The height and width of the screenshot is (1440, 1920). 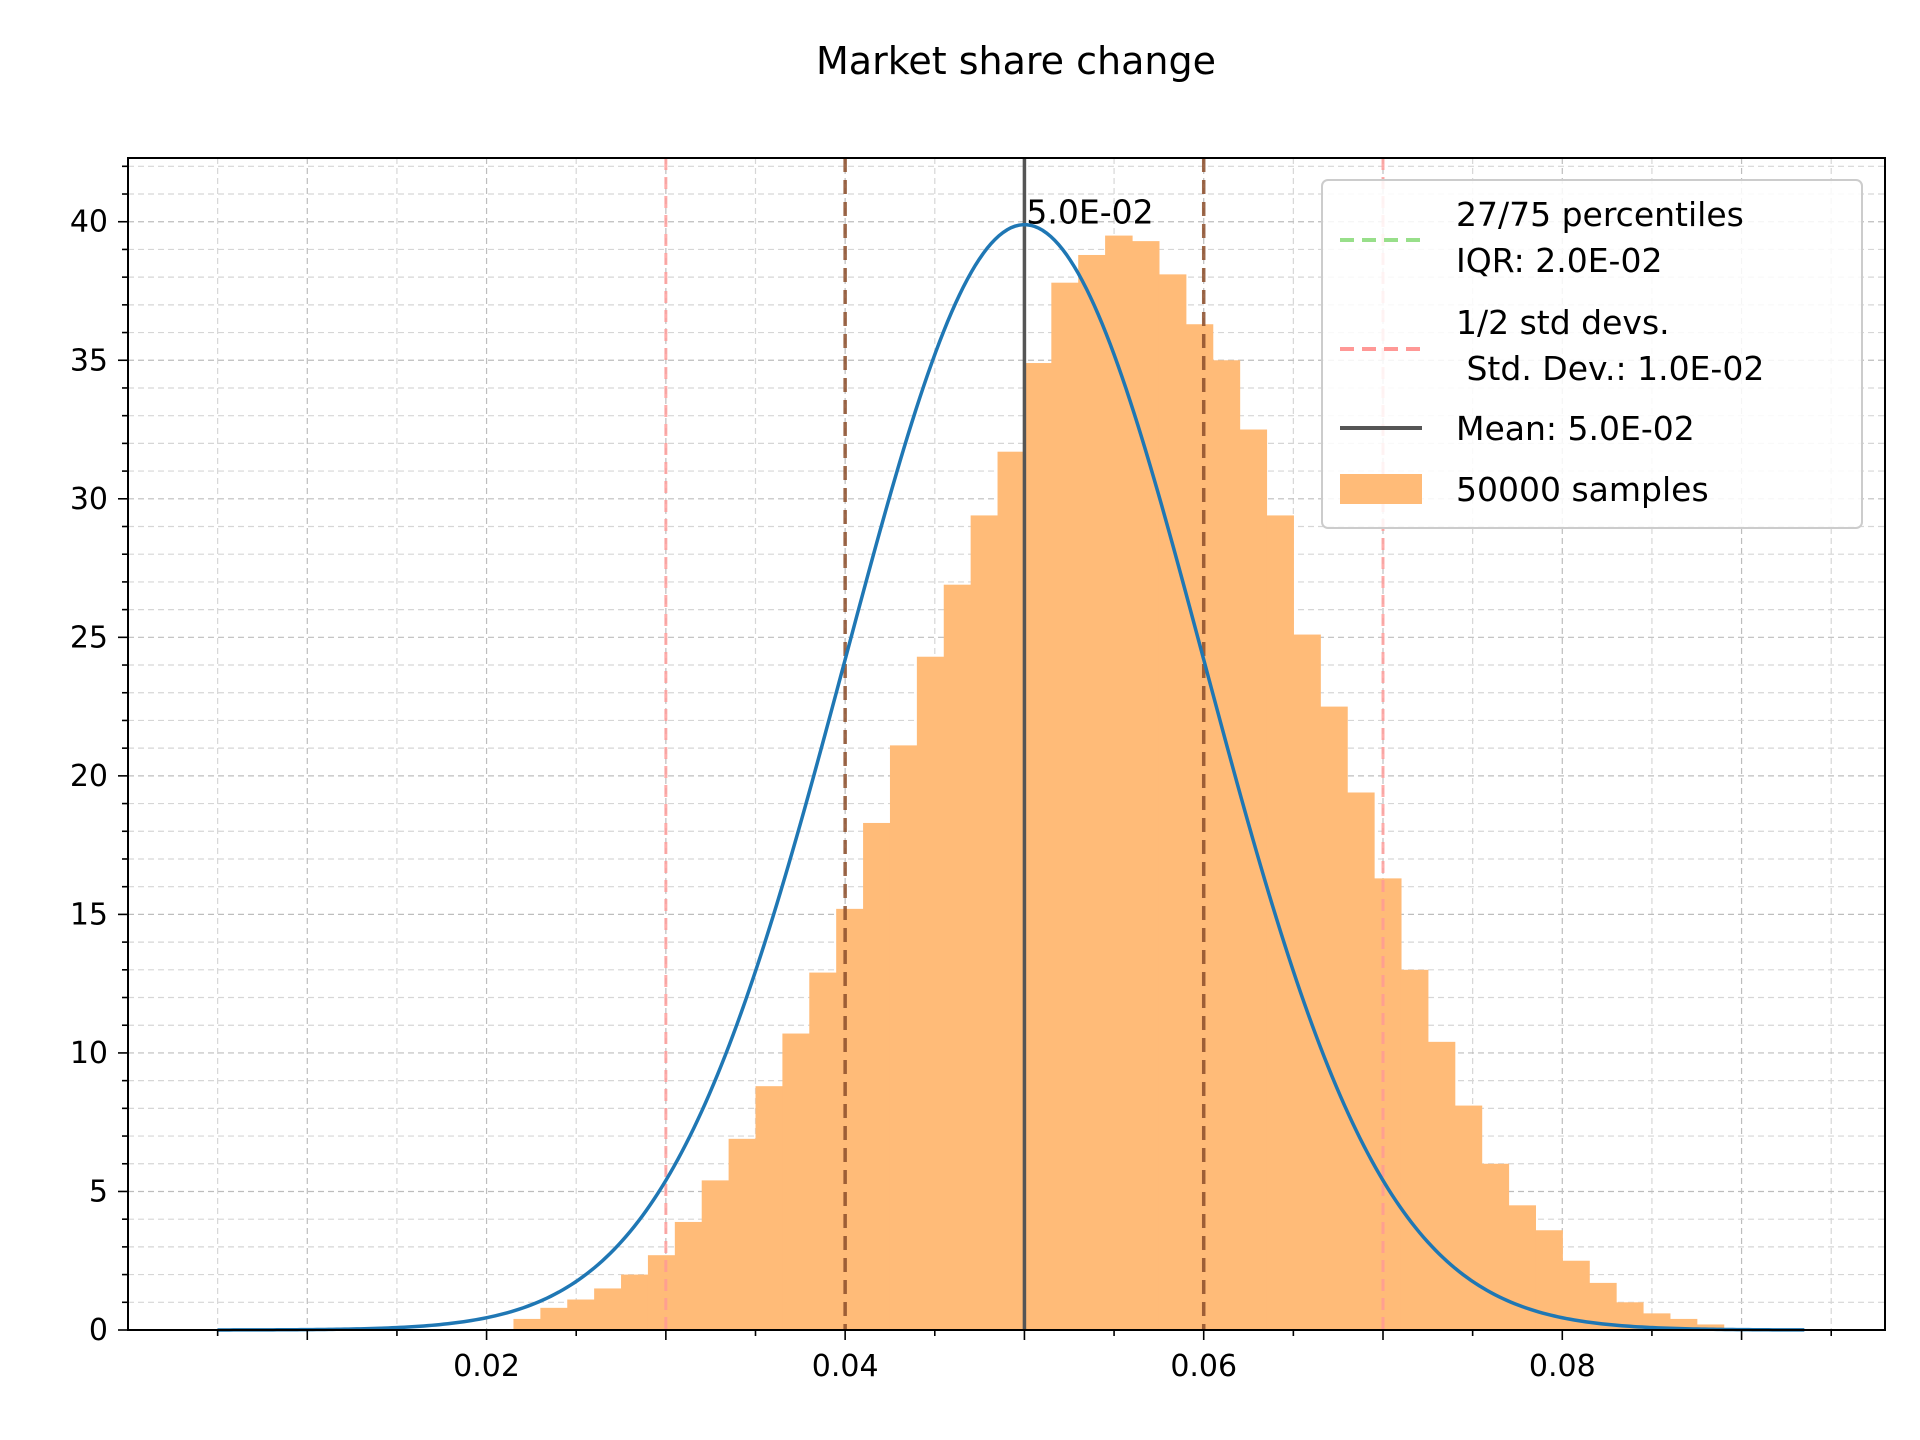 I want to click on legend-box, so click(x=1592, y=354).